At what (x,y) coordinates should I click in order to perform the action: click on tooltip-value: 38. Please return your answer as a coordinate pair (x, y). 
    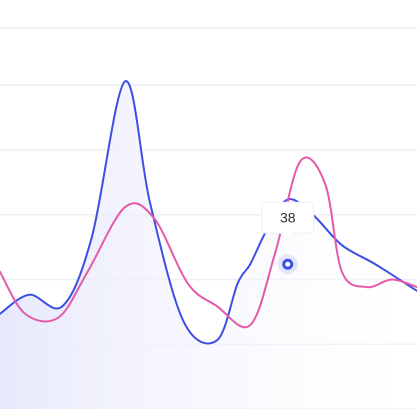
    Looking at the image, I should click on (288, 218).